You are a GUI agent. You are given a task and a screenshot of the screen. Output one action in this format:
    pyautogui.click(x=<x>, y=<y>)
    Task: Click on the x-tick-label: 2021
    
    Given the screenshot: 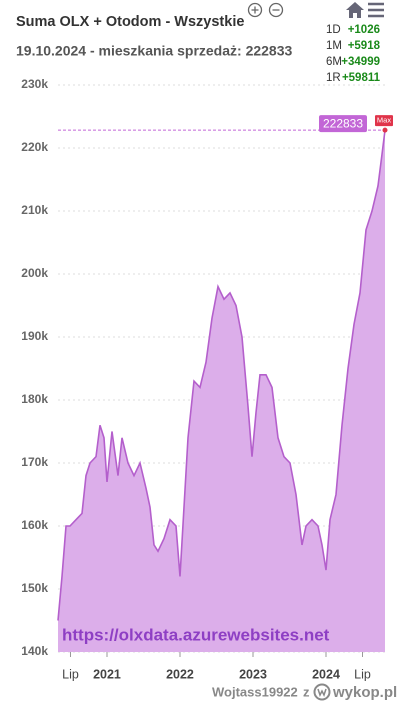 What is the action you would take?
    pyautogui.click(x=107, y=674)
    